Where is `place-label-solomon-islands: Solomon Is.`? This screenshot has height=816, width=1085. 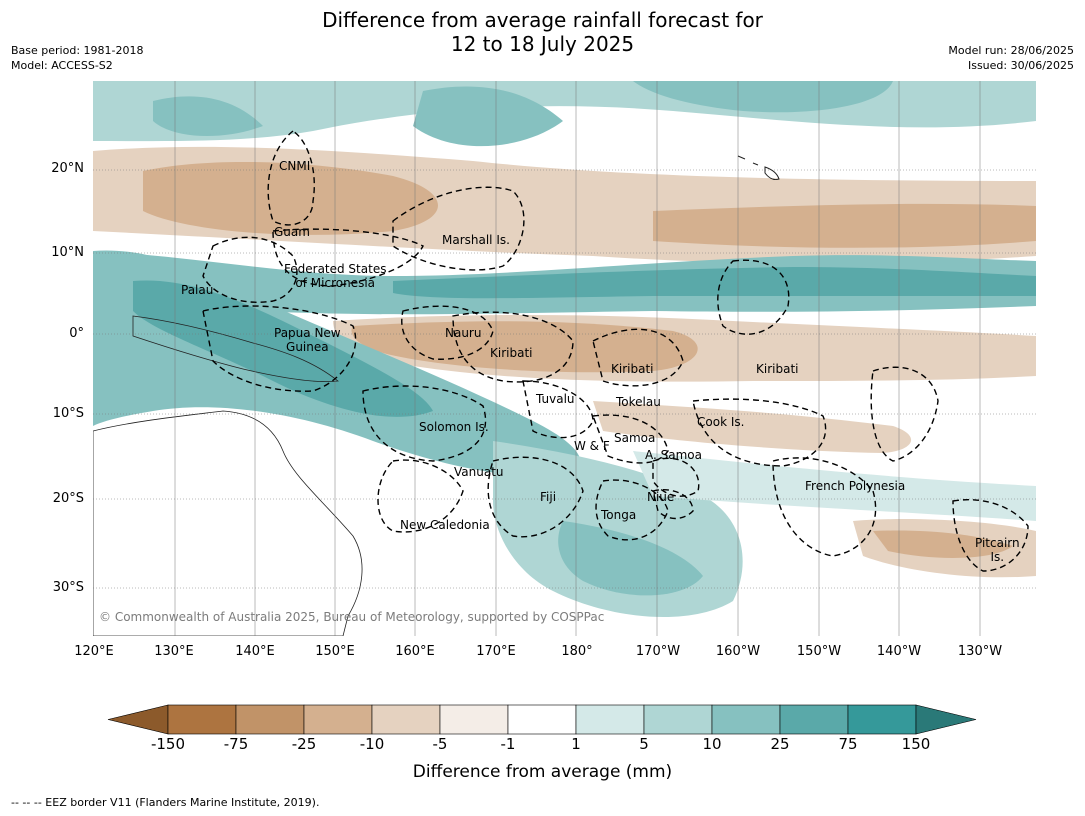
place-label-solomon-islands: Solomon Is. is located at coordinates (454, 427).